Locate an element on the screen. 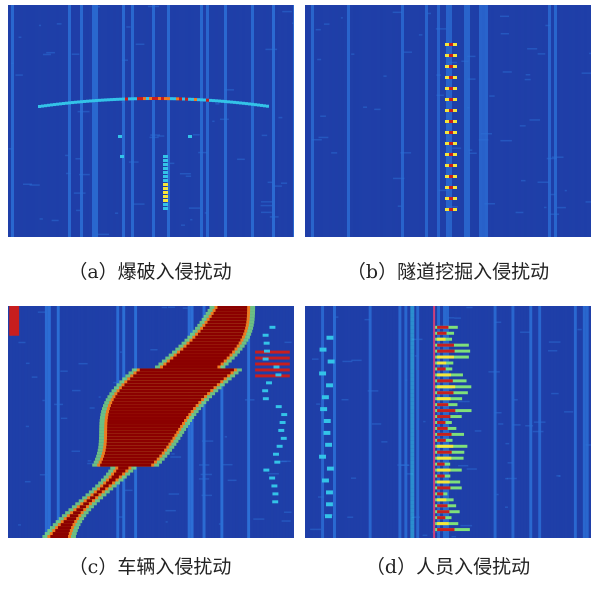  vehicle-side-spot is located at coordinates (266, 470).